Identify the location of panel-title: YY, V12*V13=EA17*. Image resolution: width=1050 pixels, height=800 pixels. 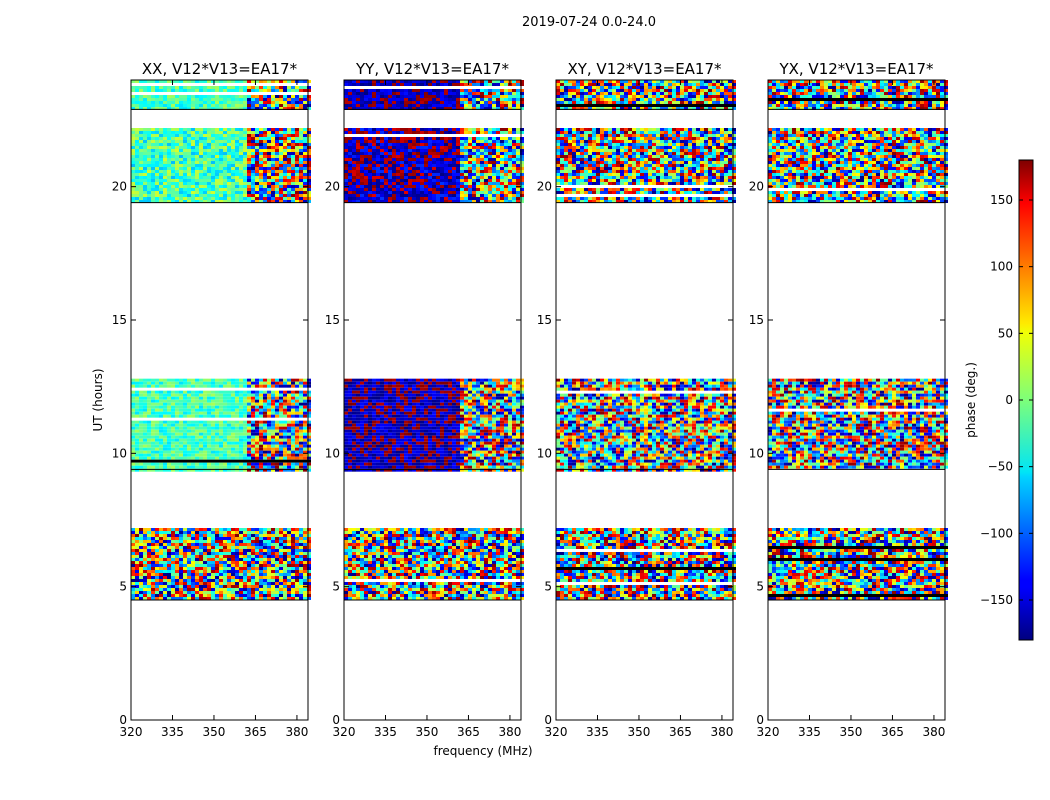
(432, 69).